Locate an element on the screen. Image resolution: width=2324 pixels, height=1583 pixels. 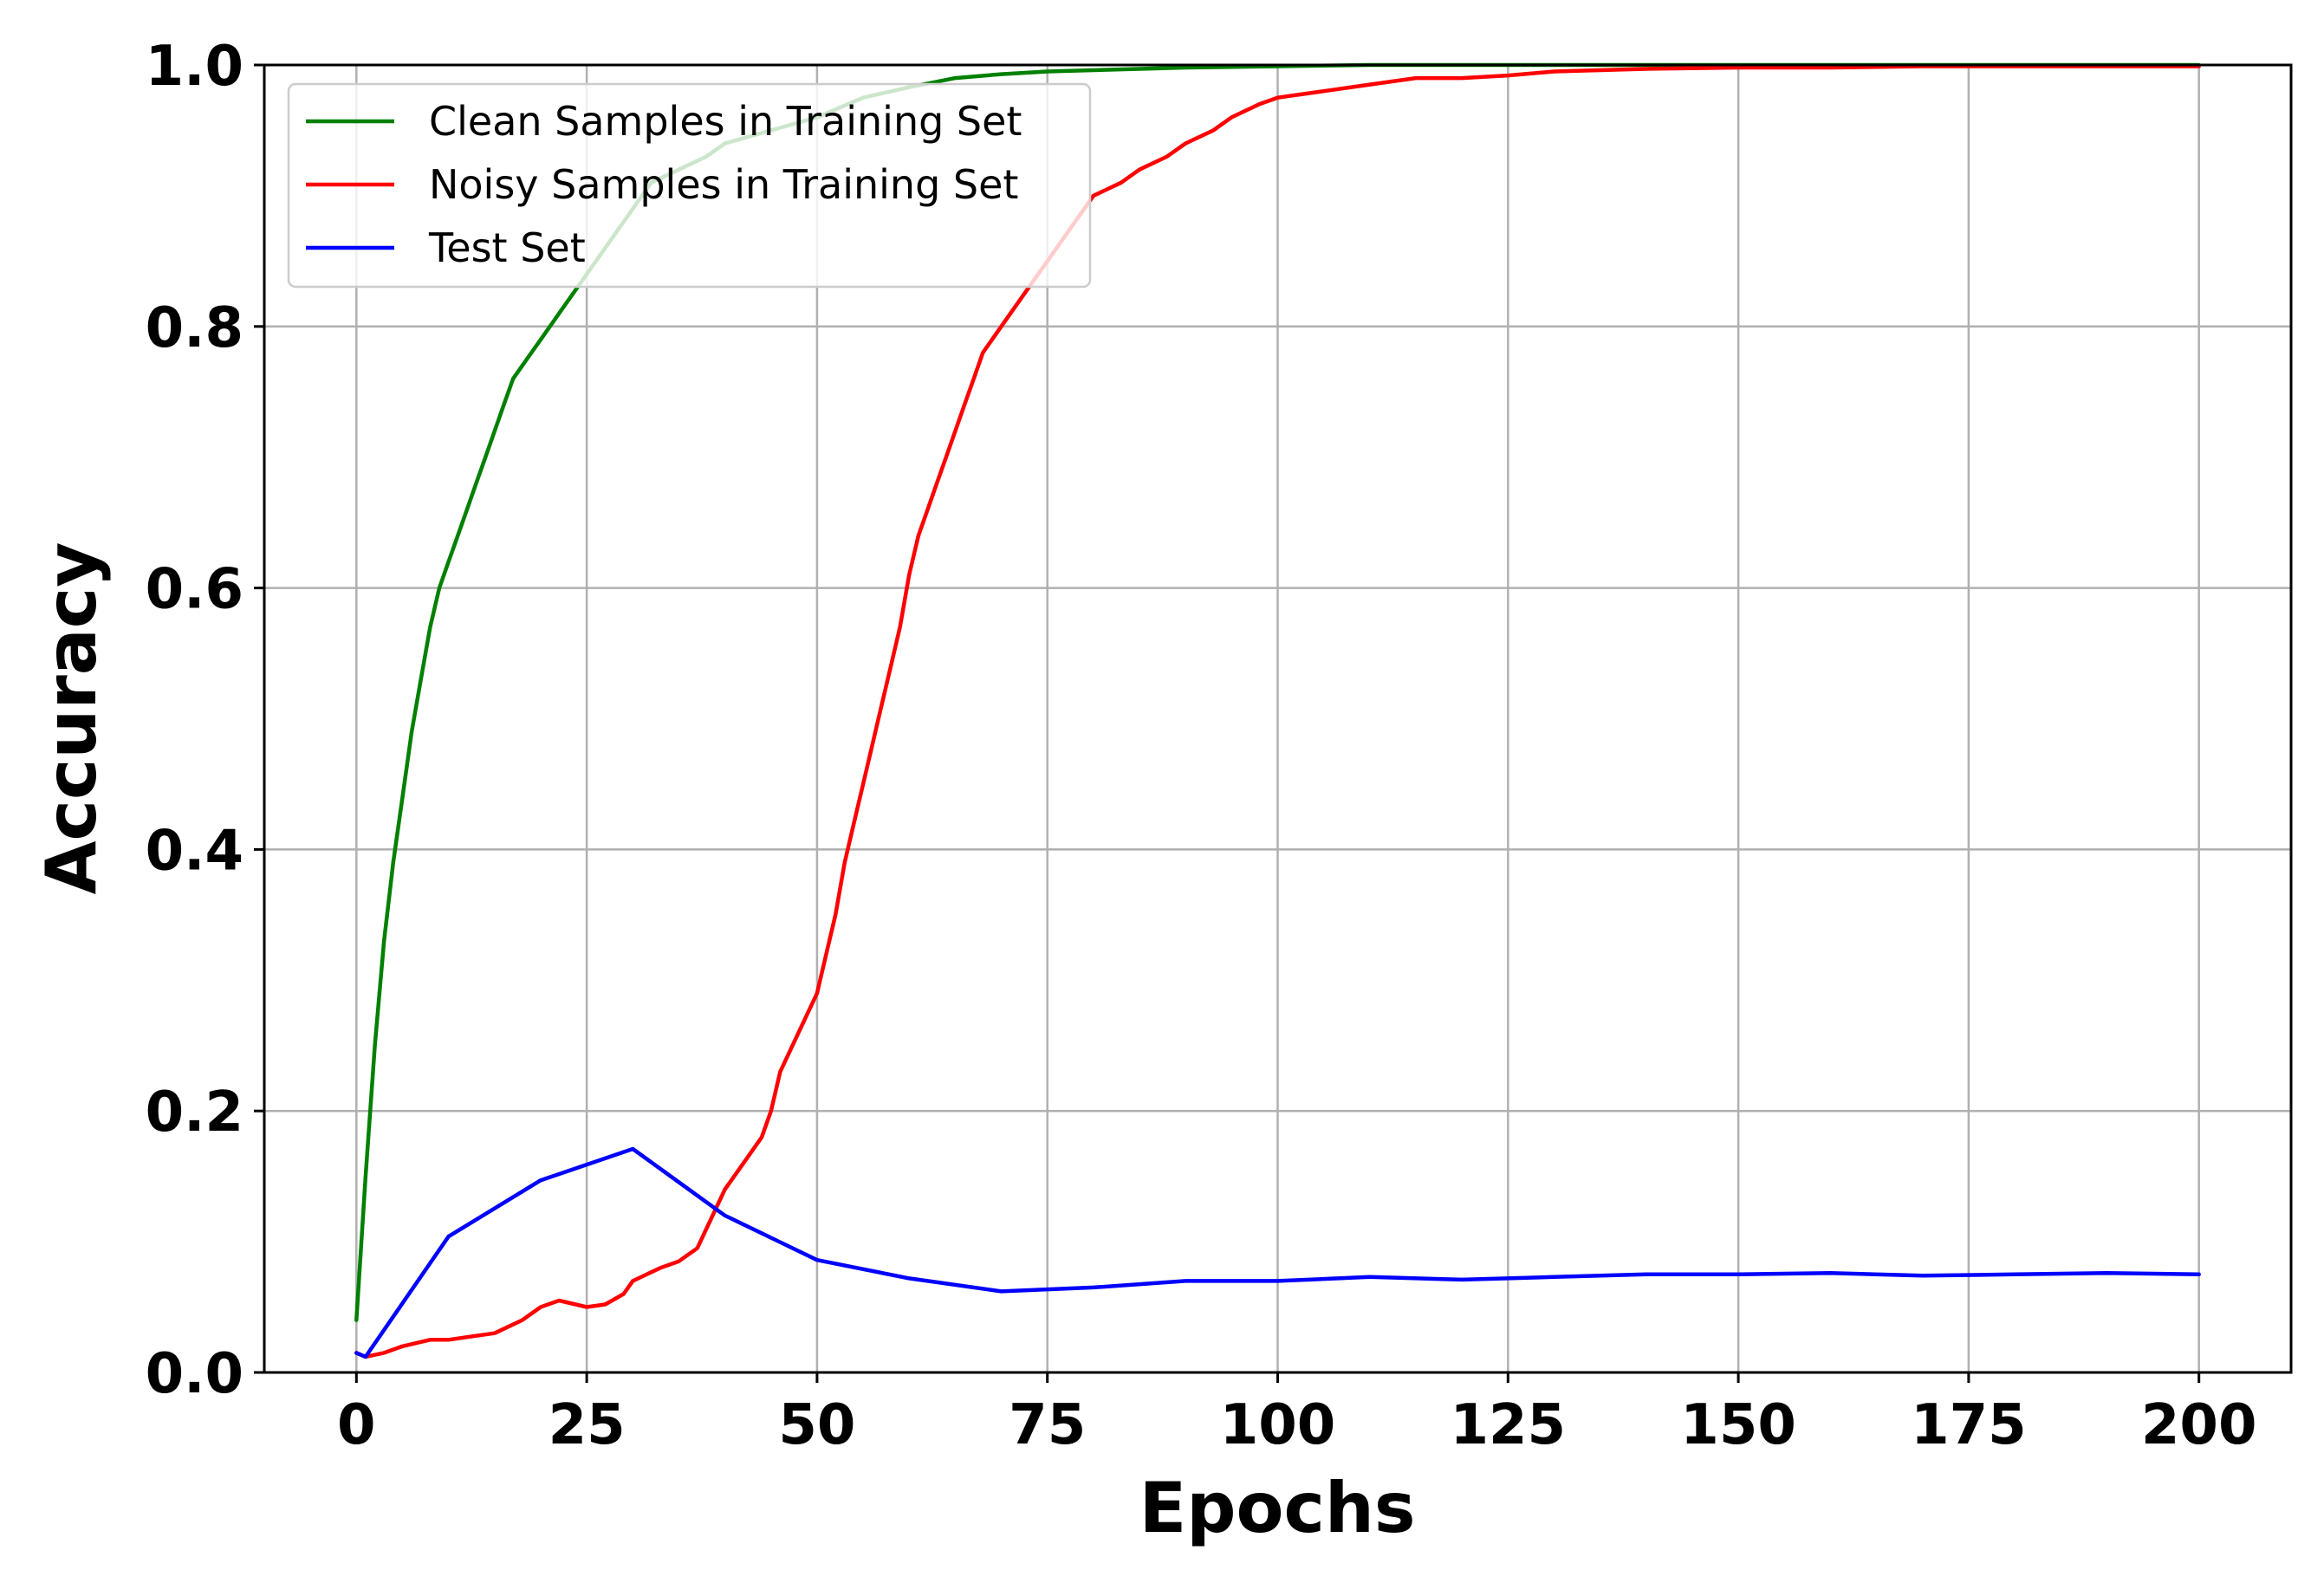
x-tick-label: 175 is located at coordinates (1969, 1425).